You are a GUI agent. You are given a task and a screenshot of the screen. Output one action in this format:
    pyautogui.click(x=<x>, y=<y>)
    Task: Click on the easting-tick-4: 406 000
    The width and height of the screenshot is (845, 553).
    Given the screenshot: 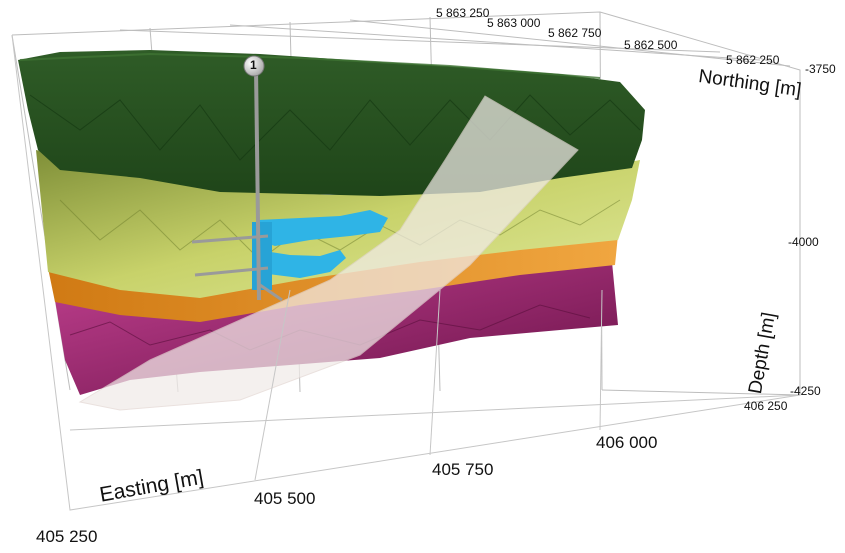 What is the action you would take?
    pyautogui.click(x=627, y=442)
    